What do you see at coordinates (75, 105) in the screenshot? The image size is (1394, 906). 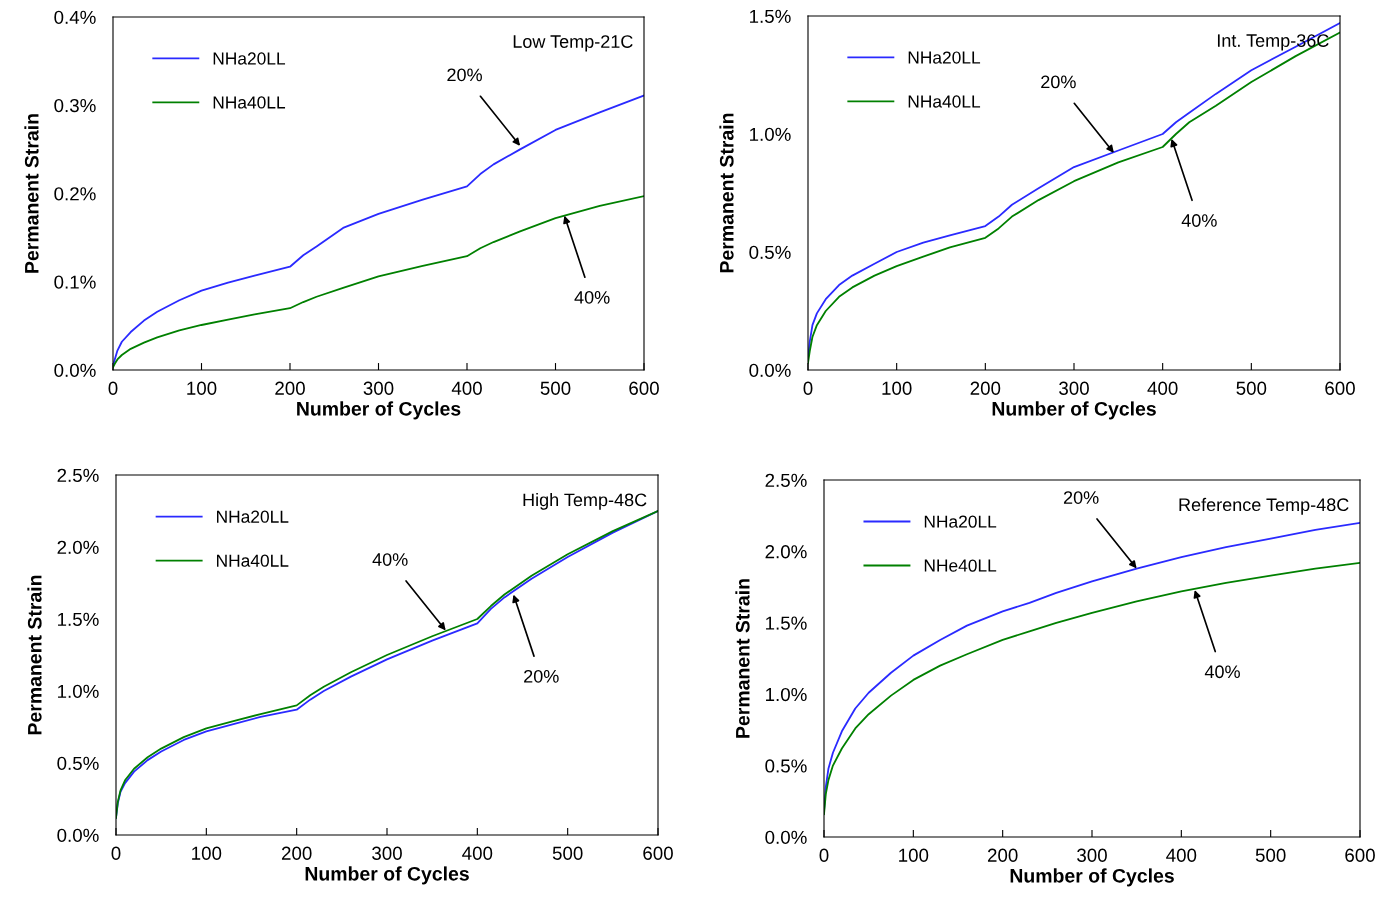 I see `y-tick-label: 0.3%` at bounding box center [75, 105].